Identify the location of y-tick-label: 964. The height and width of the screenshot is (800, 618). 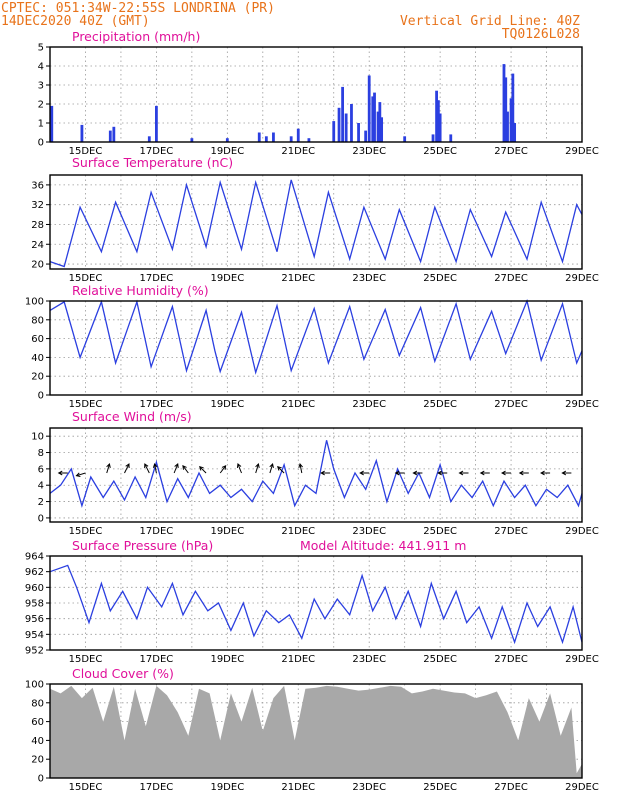
(34, 557).